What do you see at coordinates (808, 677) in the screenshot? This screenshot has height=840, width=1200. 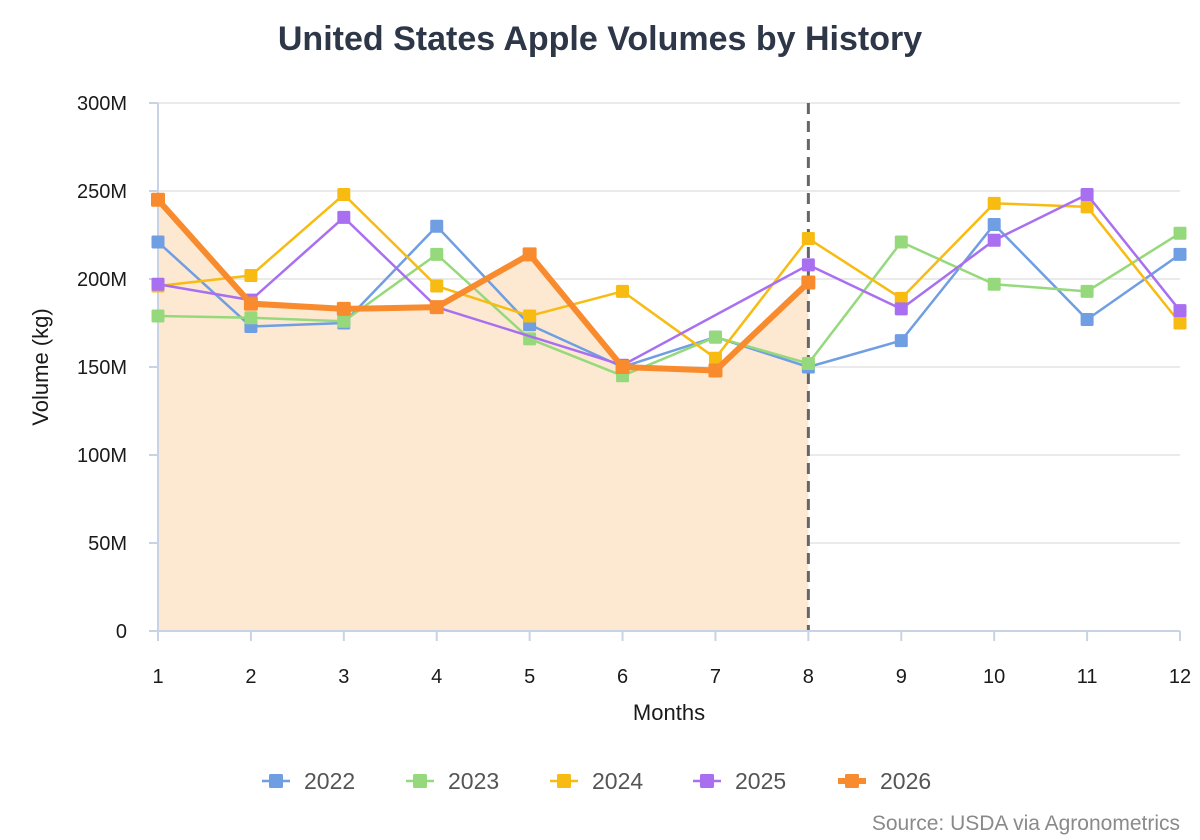 I see `x-tick-label: 8` at bounding box center [808, 677].